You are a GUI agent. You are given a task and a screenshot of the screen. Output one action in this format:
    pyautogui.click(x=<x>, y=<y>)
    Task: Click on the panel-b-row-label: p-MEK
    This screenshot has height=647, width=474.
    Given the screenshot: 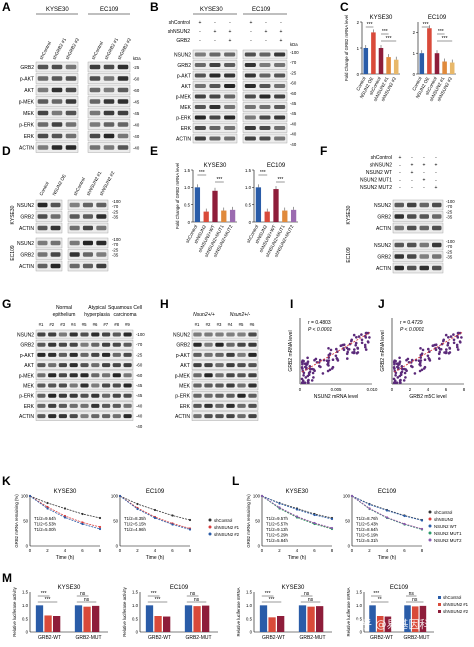 What is the action you would take?
    pyautogui.click(x=184, y=97)
    